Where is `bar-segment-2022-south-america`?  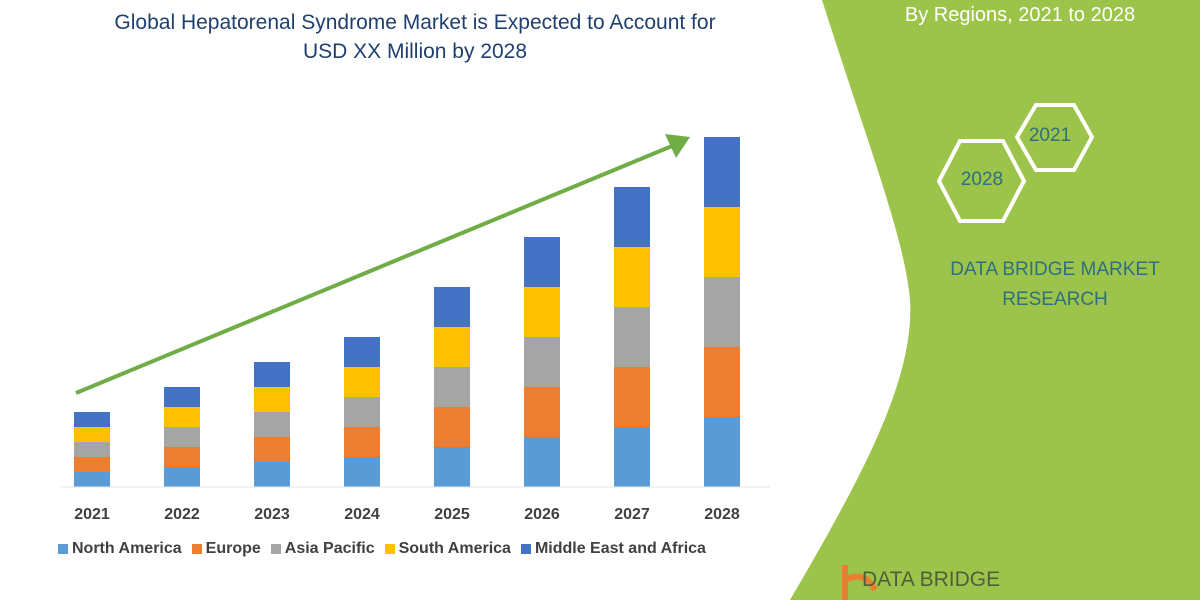
bar-segment-2022-south-america is located at coordinates (182, 417).